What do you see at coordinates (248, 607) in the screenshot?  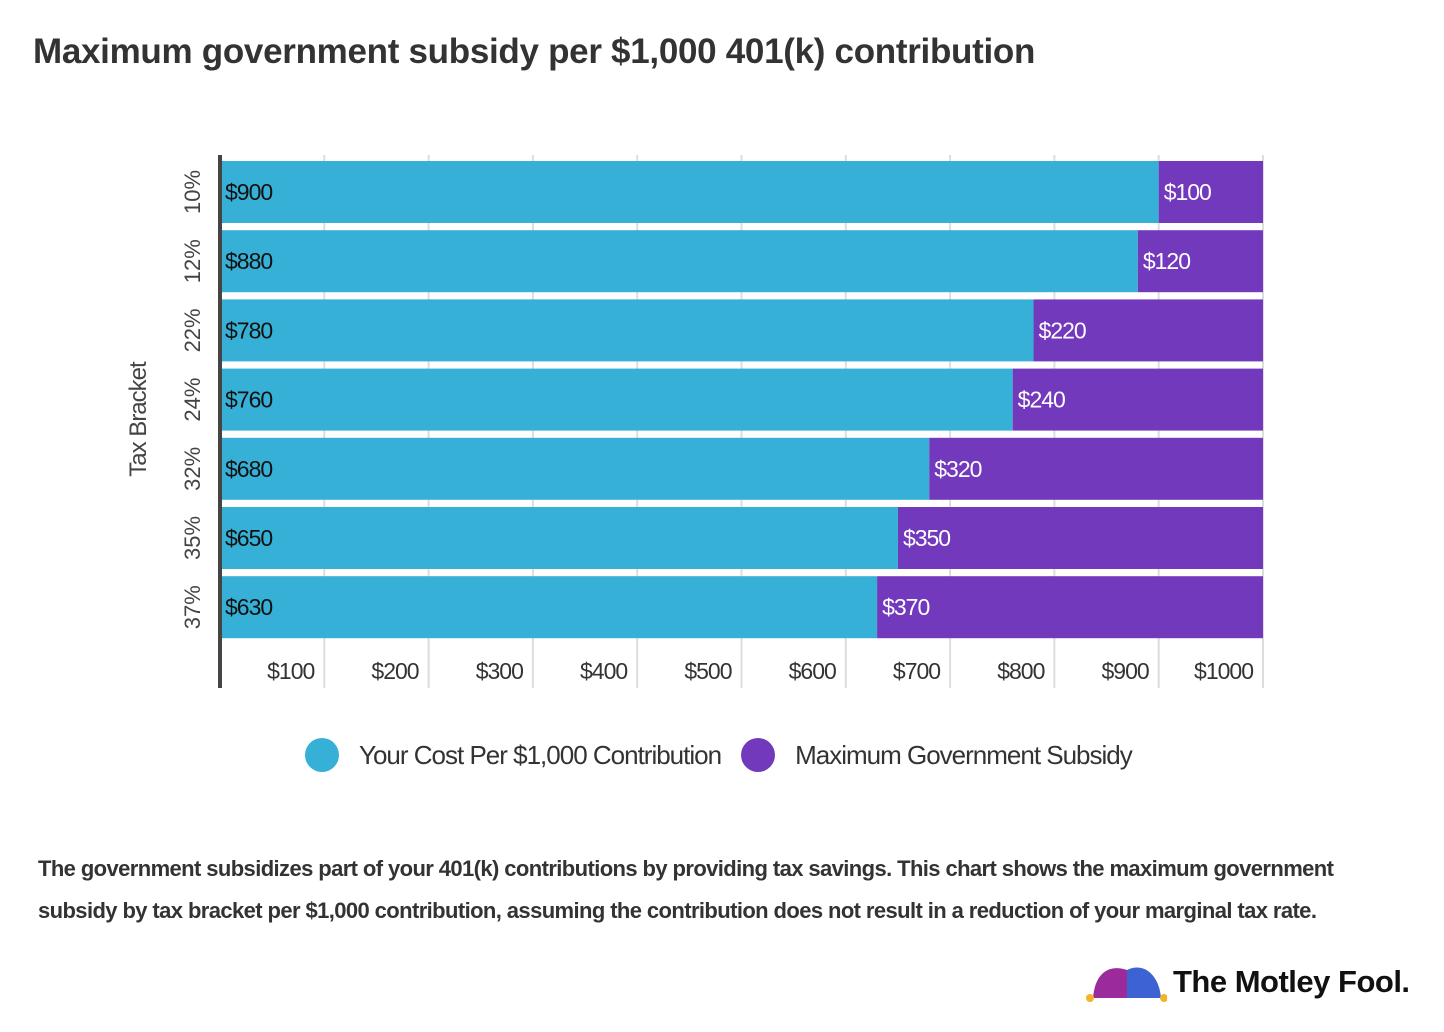 I see `data-label: $630` at bounding box center [248, 607].